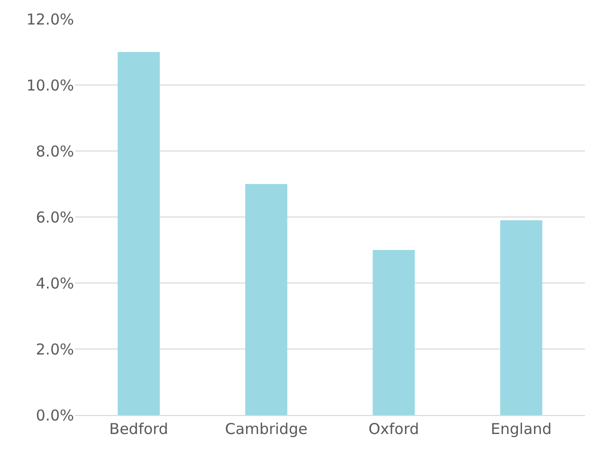  I want to click on y-tick-label: 0.0%, so click(55, 415).